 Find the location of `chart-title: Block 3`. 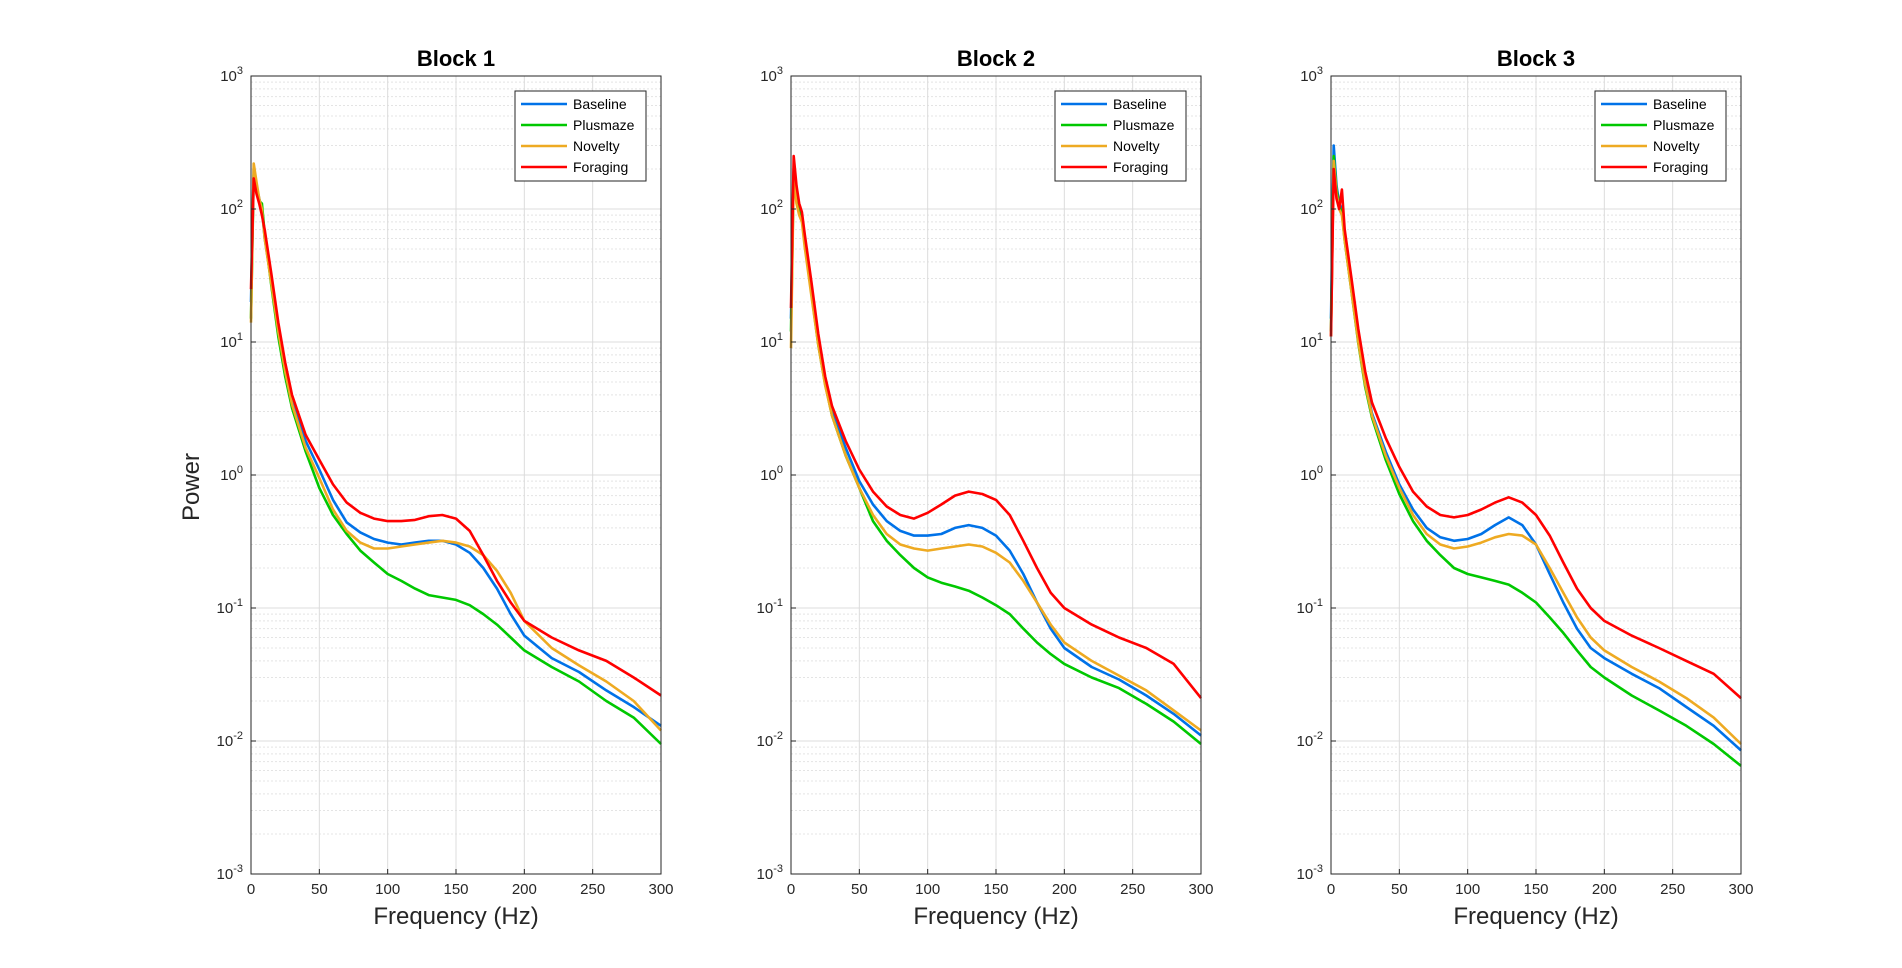

chart-title: Block 3 is located at coordinates (1536, 58).